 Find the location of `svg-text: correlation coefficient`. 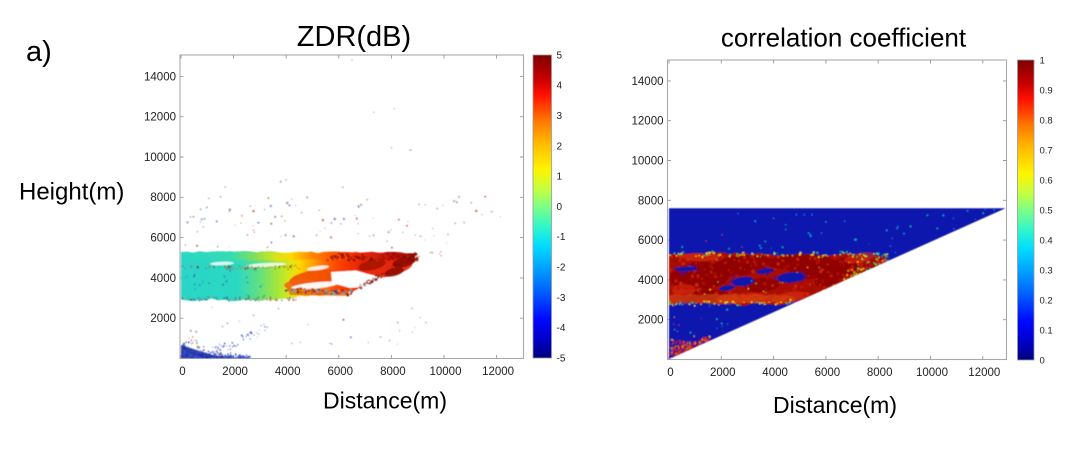

svg-text: correlation coefficient is located at coordinates (844, 38).